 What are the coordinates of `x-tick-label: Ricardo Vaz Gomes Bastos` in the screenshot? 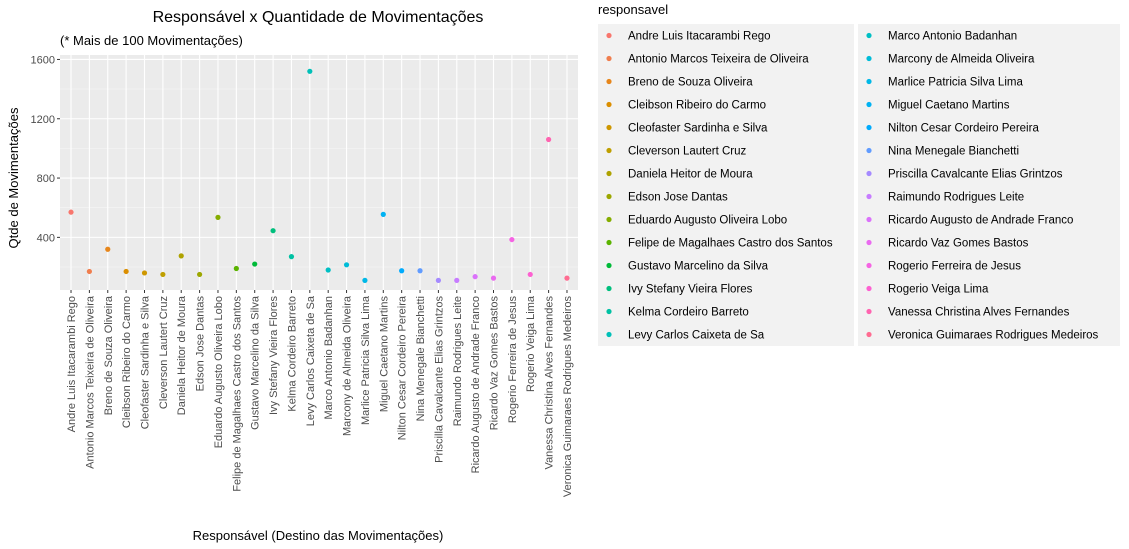 It's located at (495, 363).